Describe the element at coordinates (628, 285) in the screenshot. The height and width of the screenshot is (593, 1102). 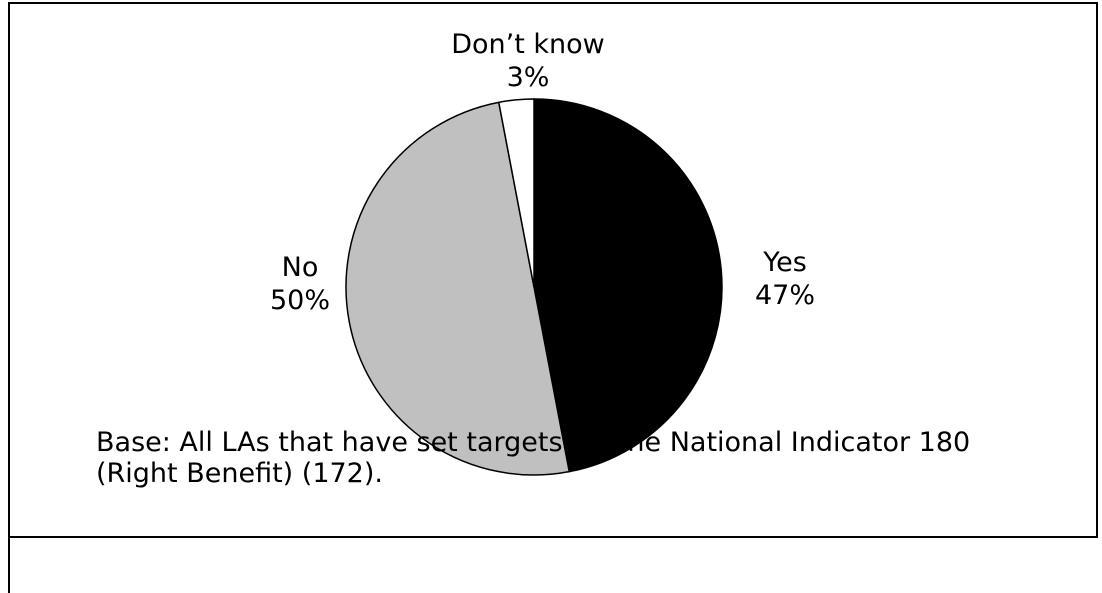
I see `pie-slice-yes` at that location.